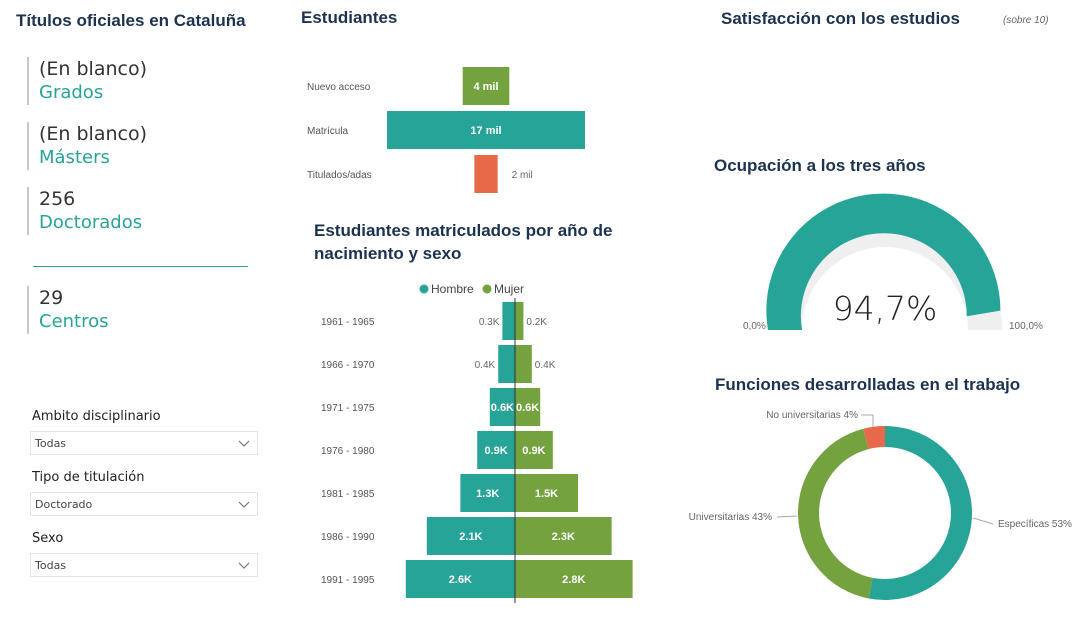 The image size is (1083, 619). I want to click on piramide-category-label: 1961 - 1965, so click(348, 322).